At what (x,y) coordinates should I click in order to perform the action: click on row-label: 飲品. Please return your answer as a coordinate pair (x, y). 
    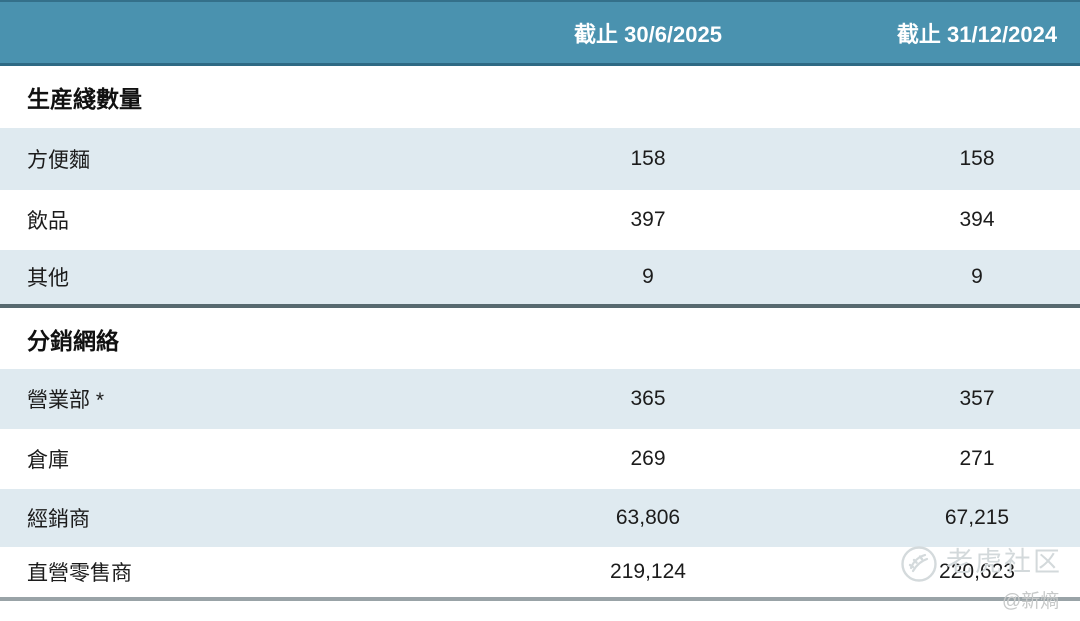
    Looking at the image, I should click on (48, 221).